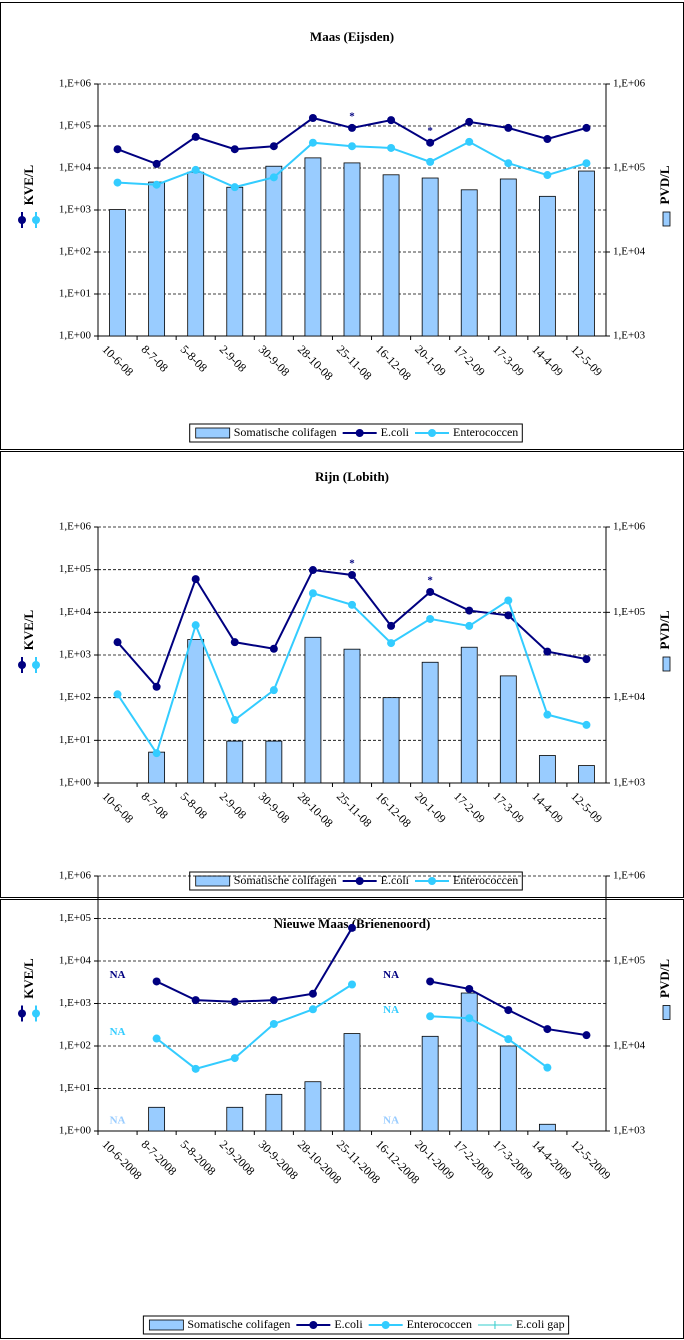 This screenshot has height=1340, width=684. What do you see at coordinates (473, 1159) in the screenshot?
I see `x-tick-label: 17-2-2009` at bounding box center [473, 1159].